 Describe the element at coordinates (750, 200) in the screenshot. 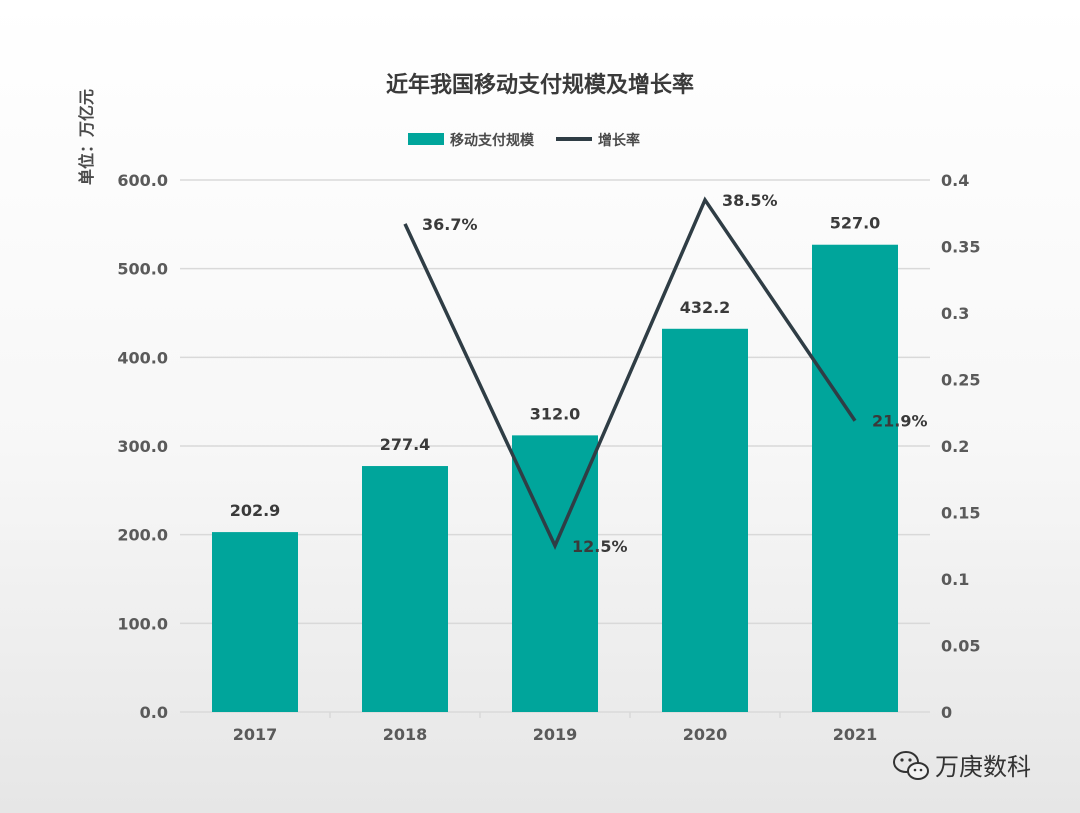

I see `line-data-label: 38.5%` at that location.